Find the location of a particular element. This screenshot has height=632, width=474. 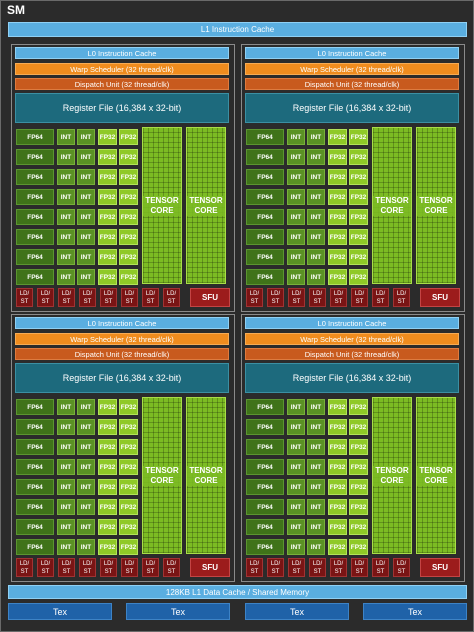

sm-title: SM is located at coordinates (16, 10).